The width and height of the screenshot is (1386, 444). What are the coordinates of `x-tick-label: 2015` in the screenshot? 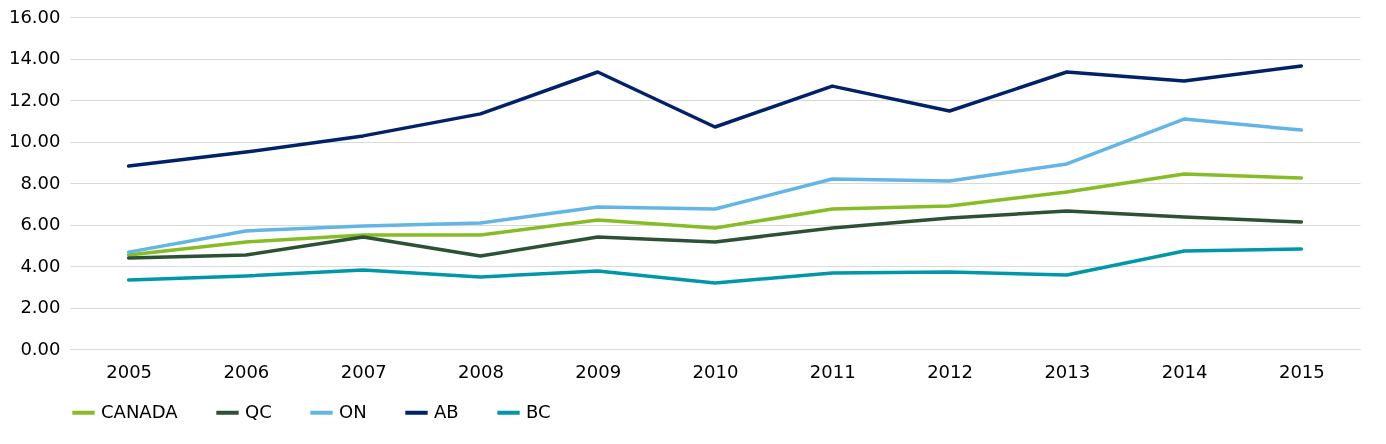 It's located at (1301, 371).